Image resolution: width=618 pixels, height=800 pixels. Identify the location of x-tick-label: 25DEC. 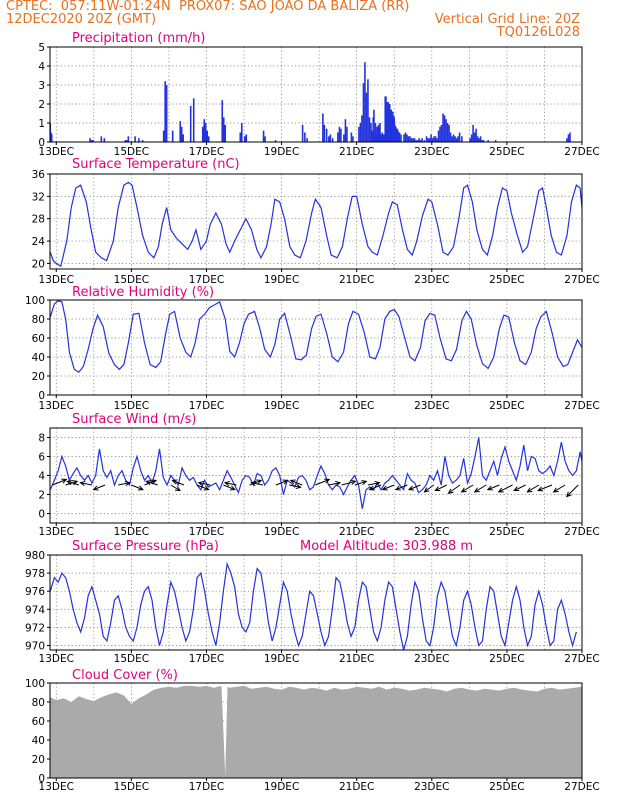
(506, 280).